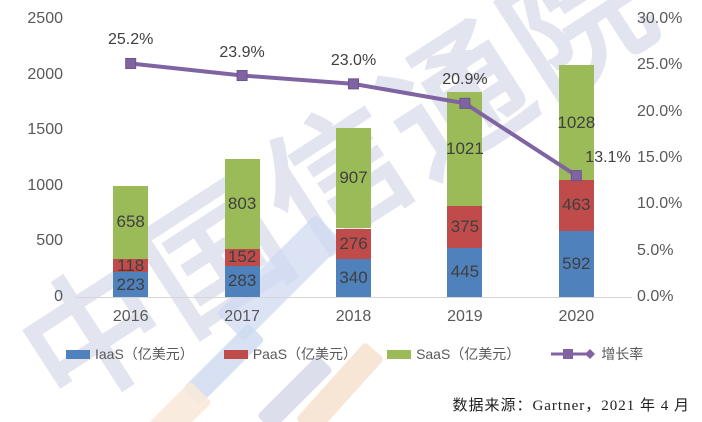 This screenshot has width=702, height=422. Describe the element at coordinates (571, 406) in the screenshot. I see `source-note: 数据来源：Gartner，2021 年 4 月` at that location.